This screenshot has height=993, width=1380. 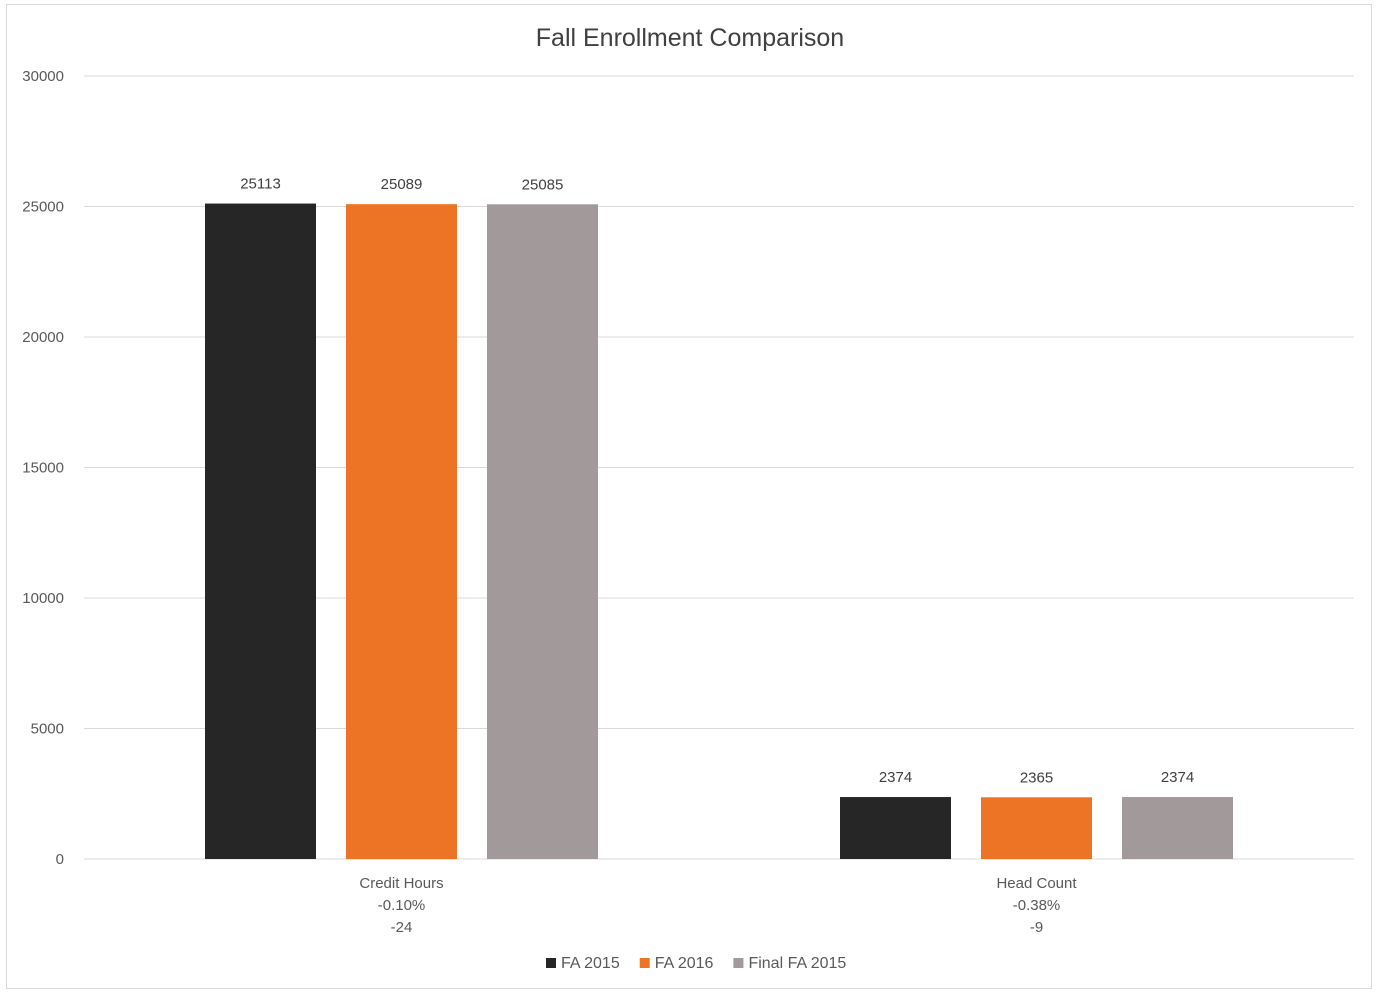 I want to click on legend-label: FA 2016, so click(x=684, y=963).